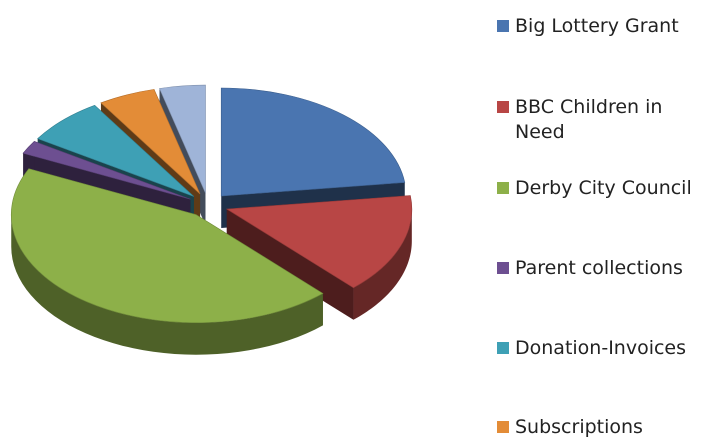 This screenshot has height=442, width=720. I want to click on pie-slice-wall, so click(290, 264).